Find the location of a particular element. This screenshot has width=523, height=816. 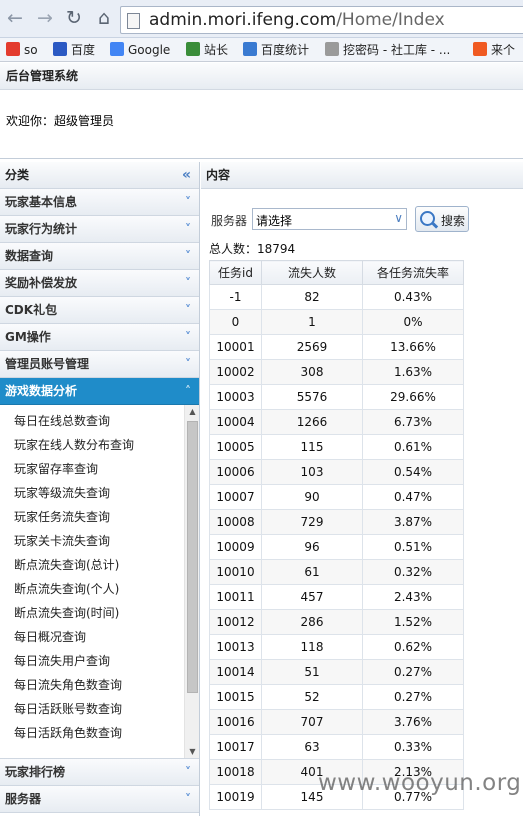

sidebar-subitem: 每日活跃账号数查询 is located at coordinates (68, 709).